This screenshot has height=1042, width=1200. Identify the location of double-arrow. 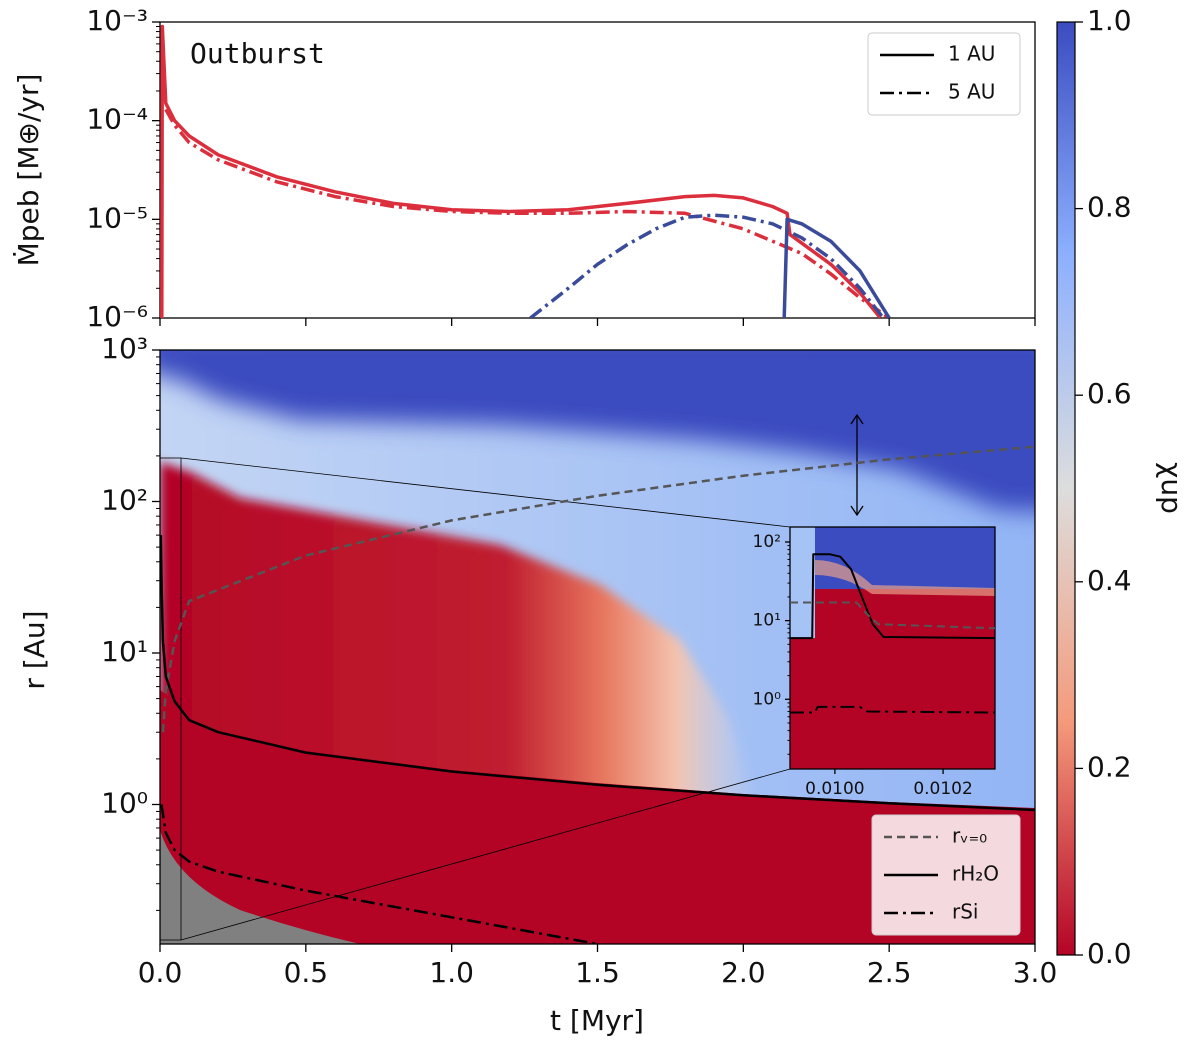
(857, 465).